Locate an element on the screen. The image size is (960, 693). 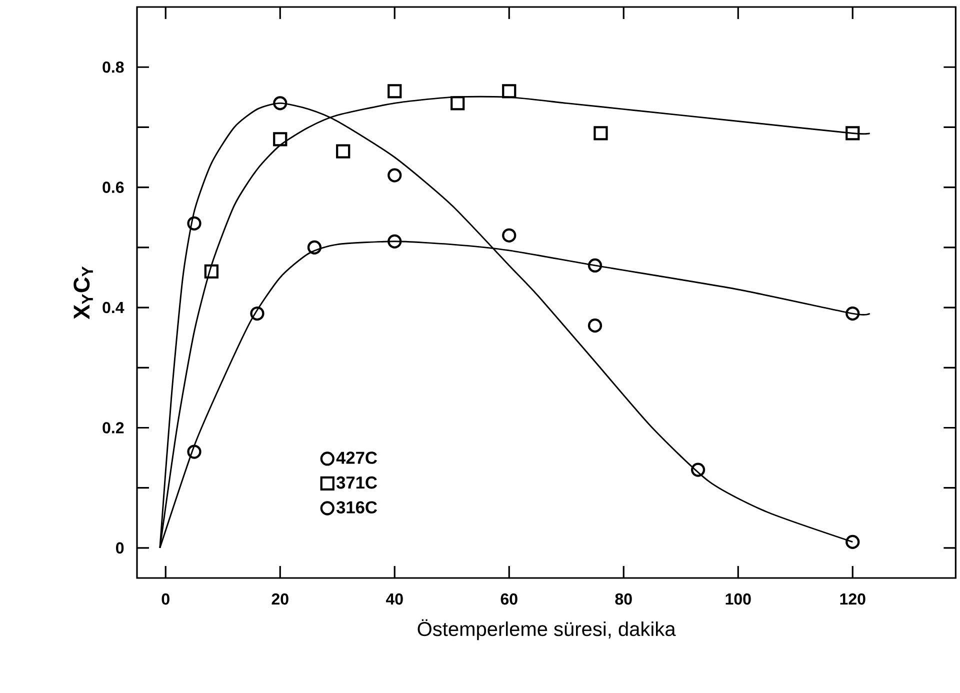
y-axis-title: X$_{Y}$C$_{Y}$ is located at coordinates (83, 293).